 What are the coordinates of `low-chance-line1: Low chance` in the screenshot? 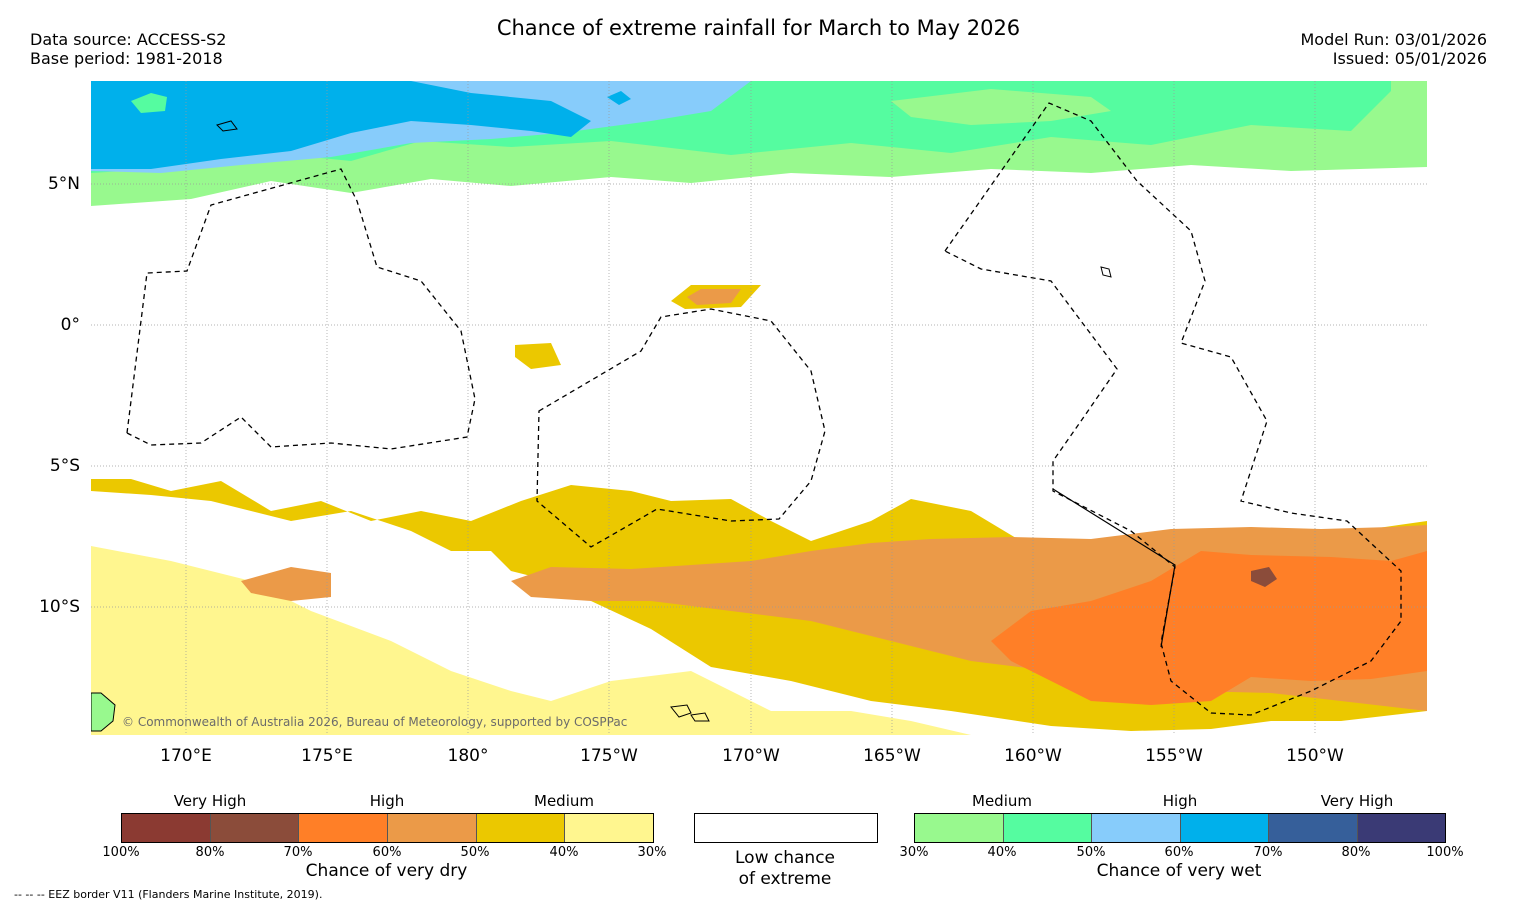 It's located at (785, 858).